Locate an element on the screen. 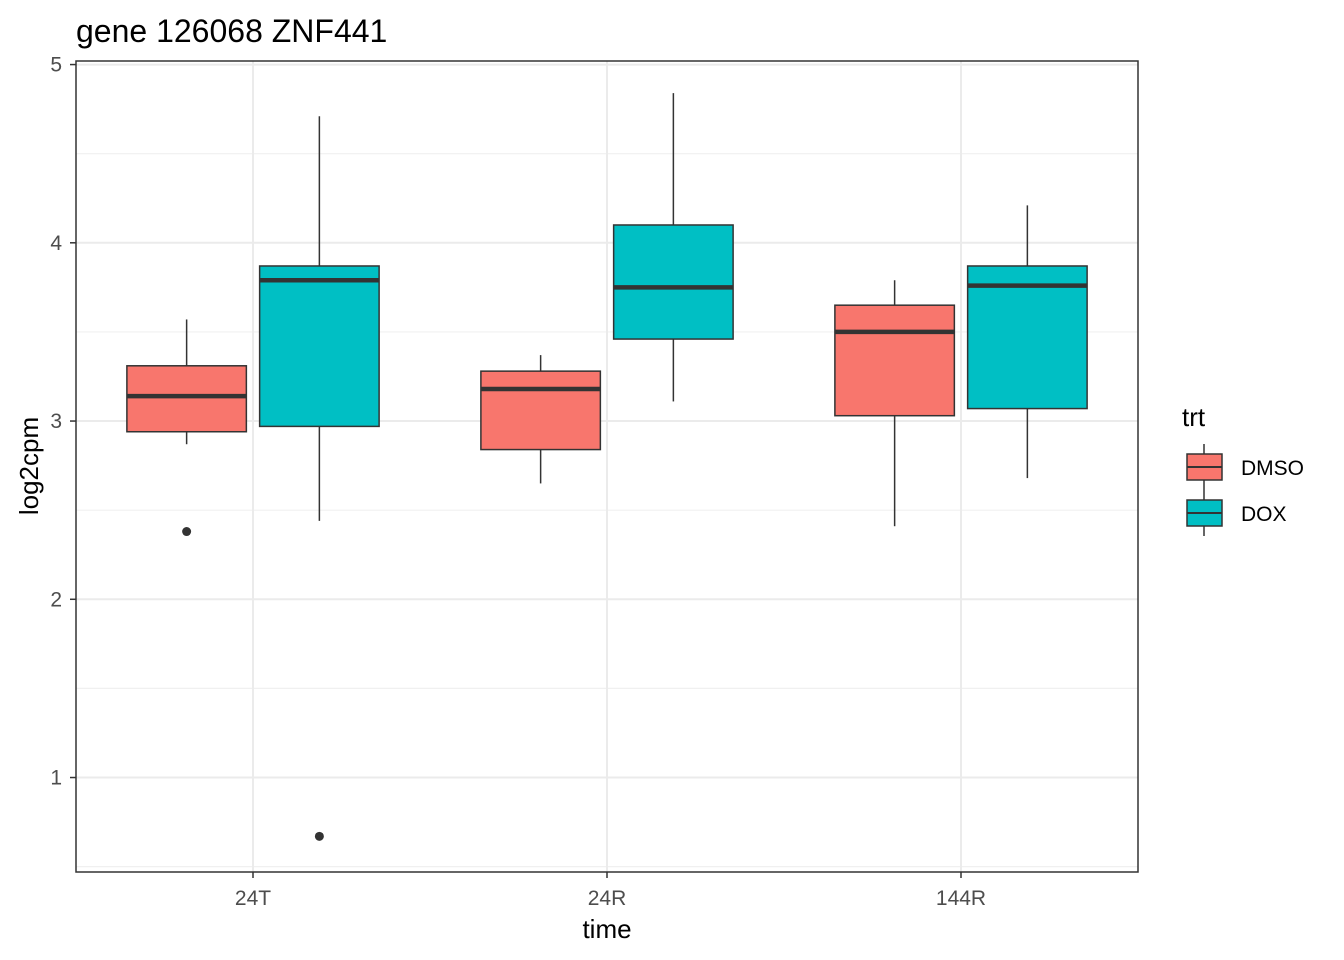  x-tick-label: 144R is located at coordinates (961, 898).